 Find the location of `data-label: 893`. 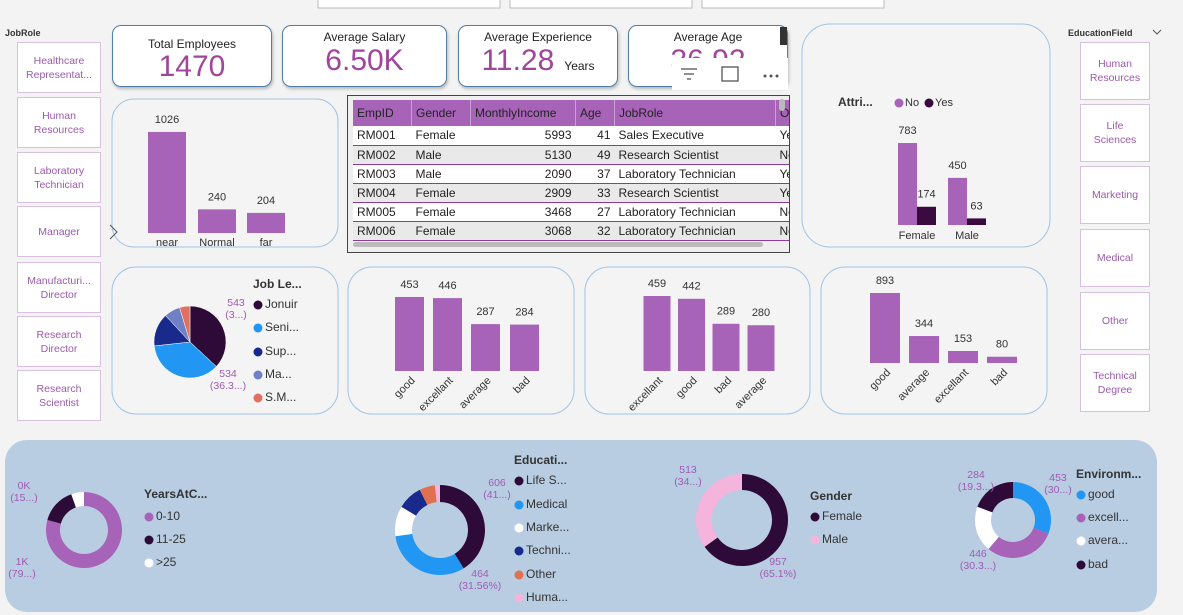

data-label: 893 is located at coordinates (885, 281).